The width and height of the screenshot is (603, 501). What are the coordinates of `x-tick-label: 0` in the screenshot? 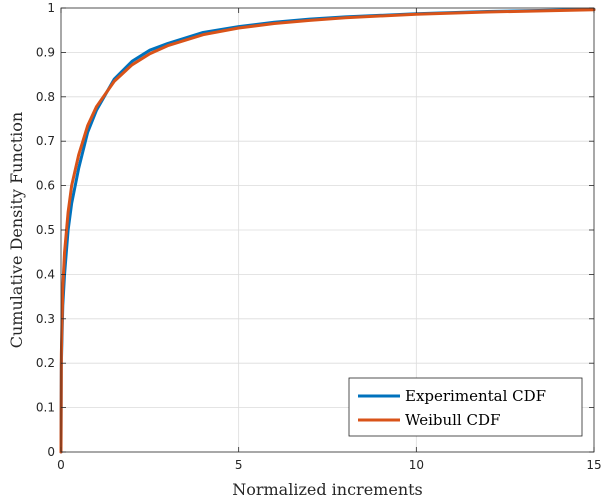 It's located at (61, 465).